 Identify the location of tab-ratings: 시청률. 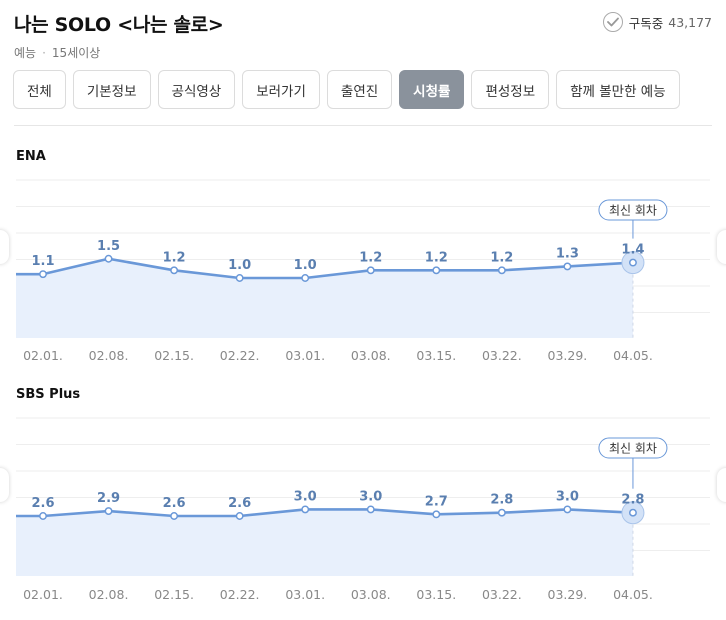
(432, 89).